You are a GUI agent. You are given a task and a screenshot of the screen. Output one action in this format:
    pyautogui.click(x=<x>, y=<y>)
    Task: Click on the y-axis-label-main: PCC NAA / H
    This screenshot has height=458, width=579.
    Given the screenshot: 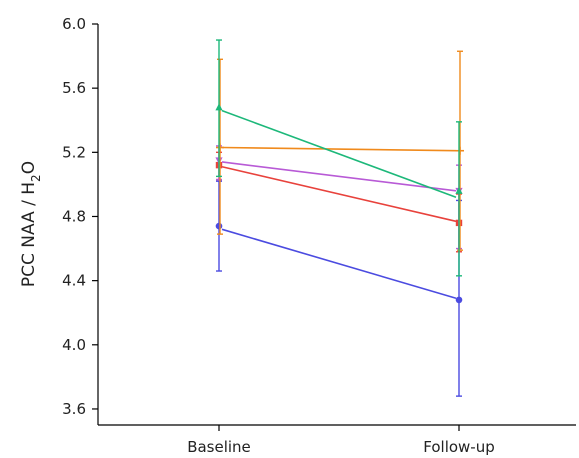 What is the action you would take?
    pyautogui.click(x=29, y=234)
    